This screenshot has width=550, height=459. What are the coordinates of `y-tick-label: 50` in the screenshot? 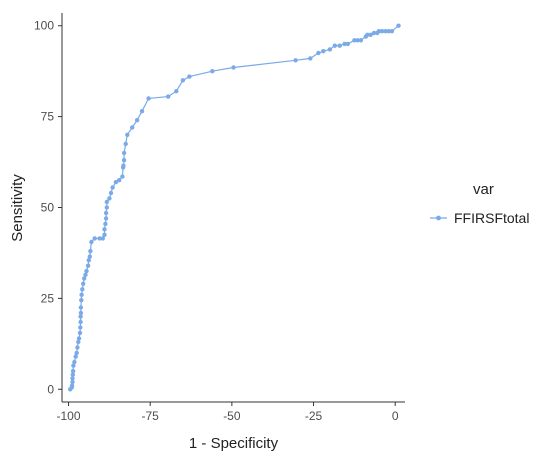 It's located at (48, 208).